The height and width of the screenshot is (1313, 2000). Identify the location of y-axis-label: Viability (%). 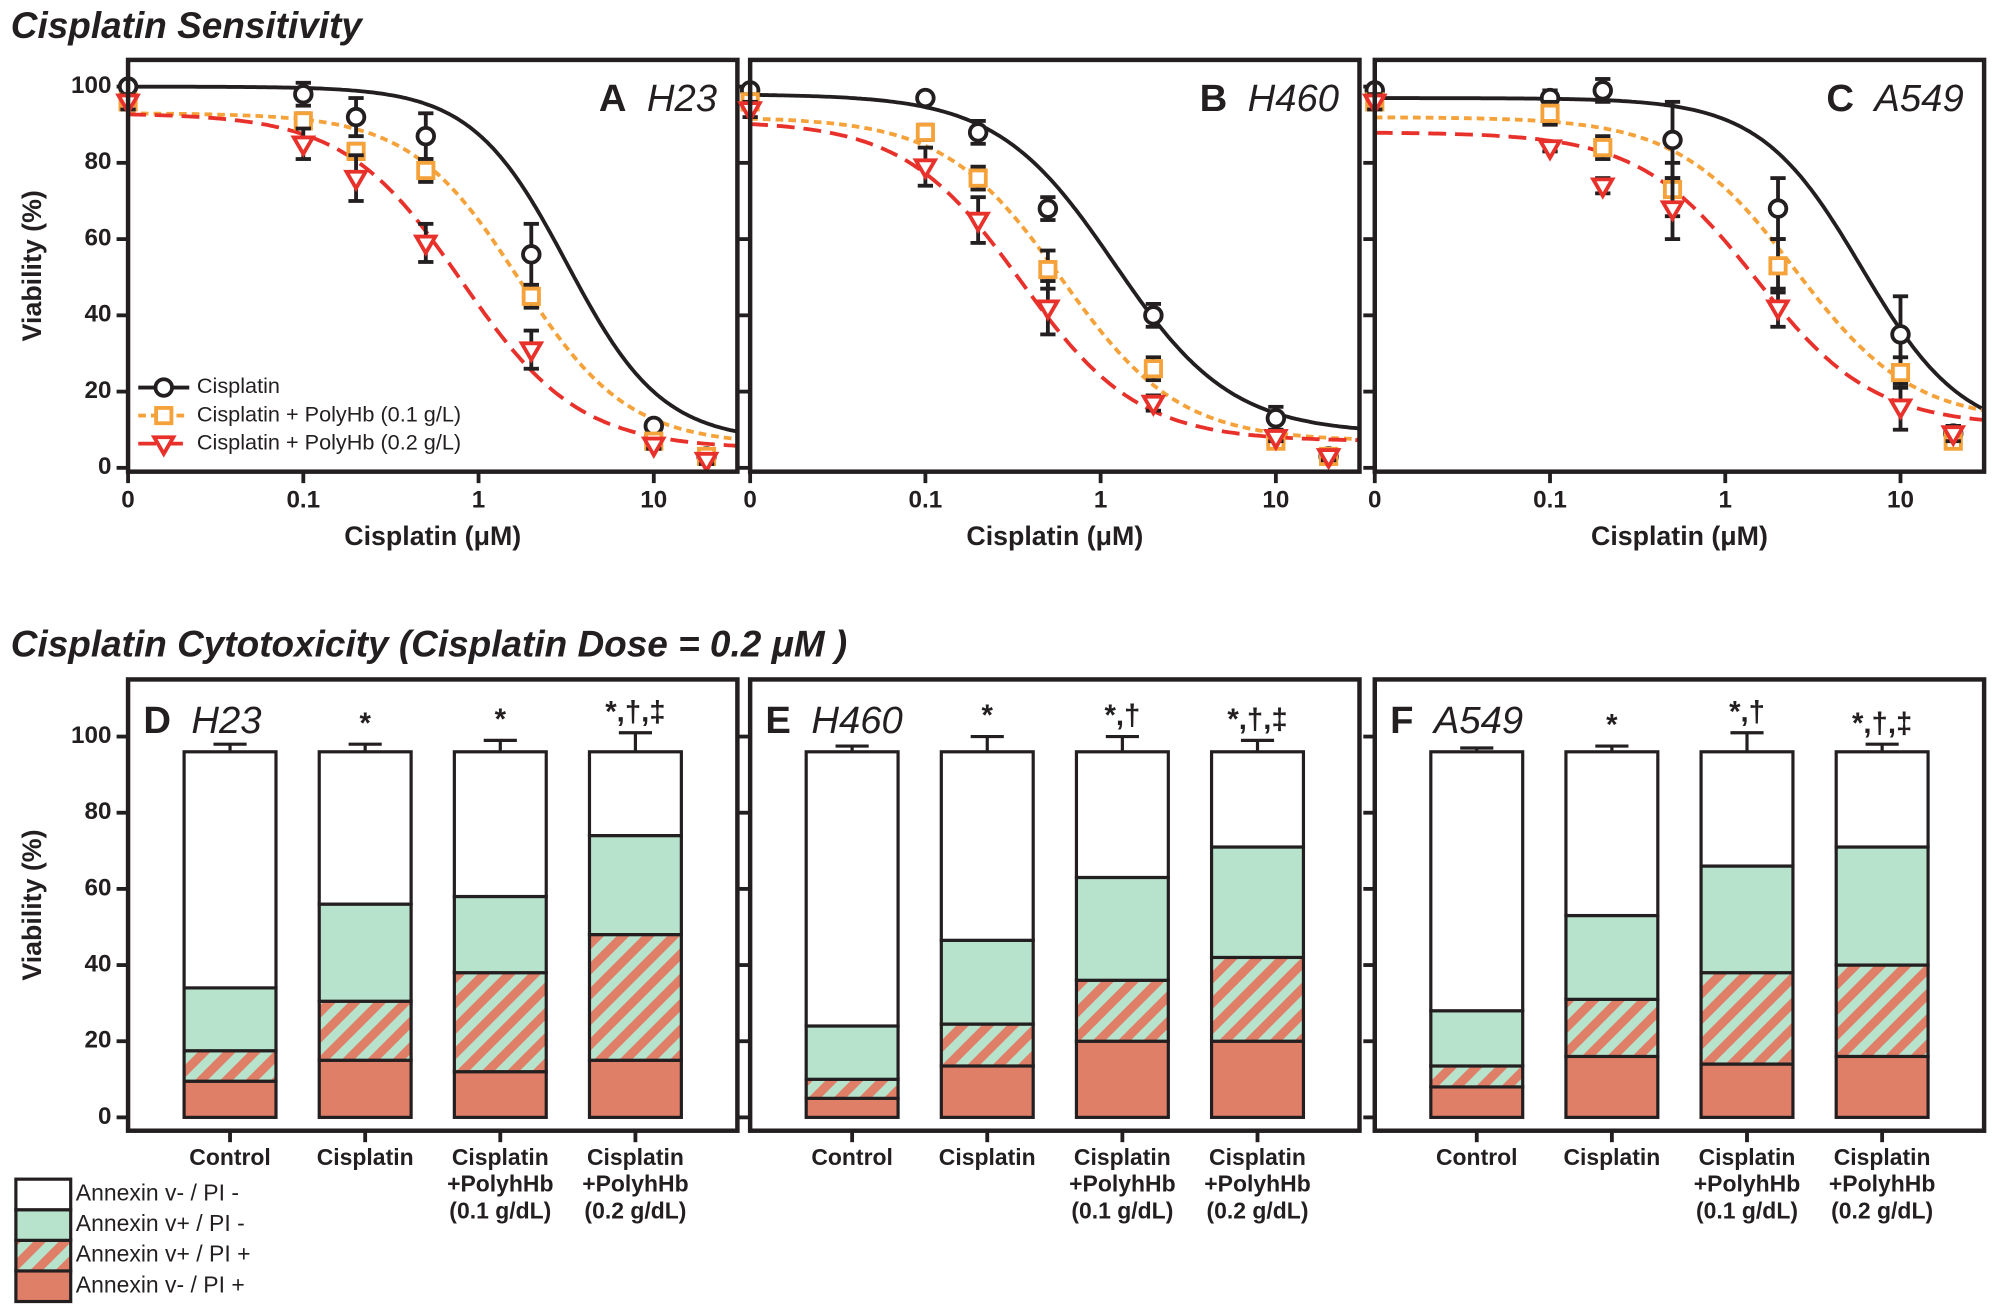
(32, 265).